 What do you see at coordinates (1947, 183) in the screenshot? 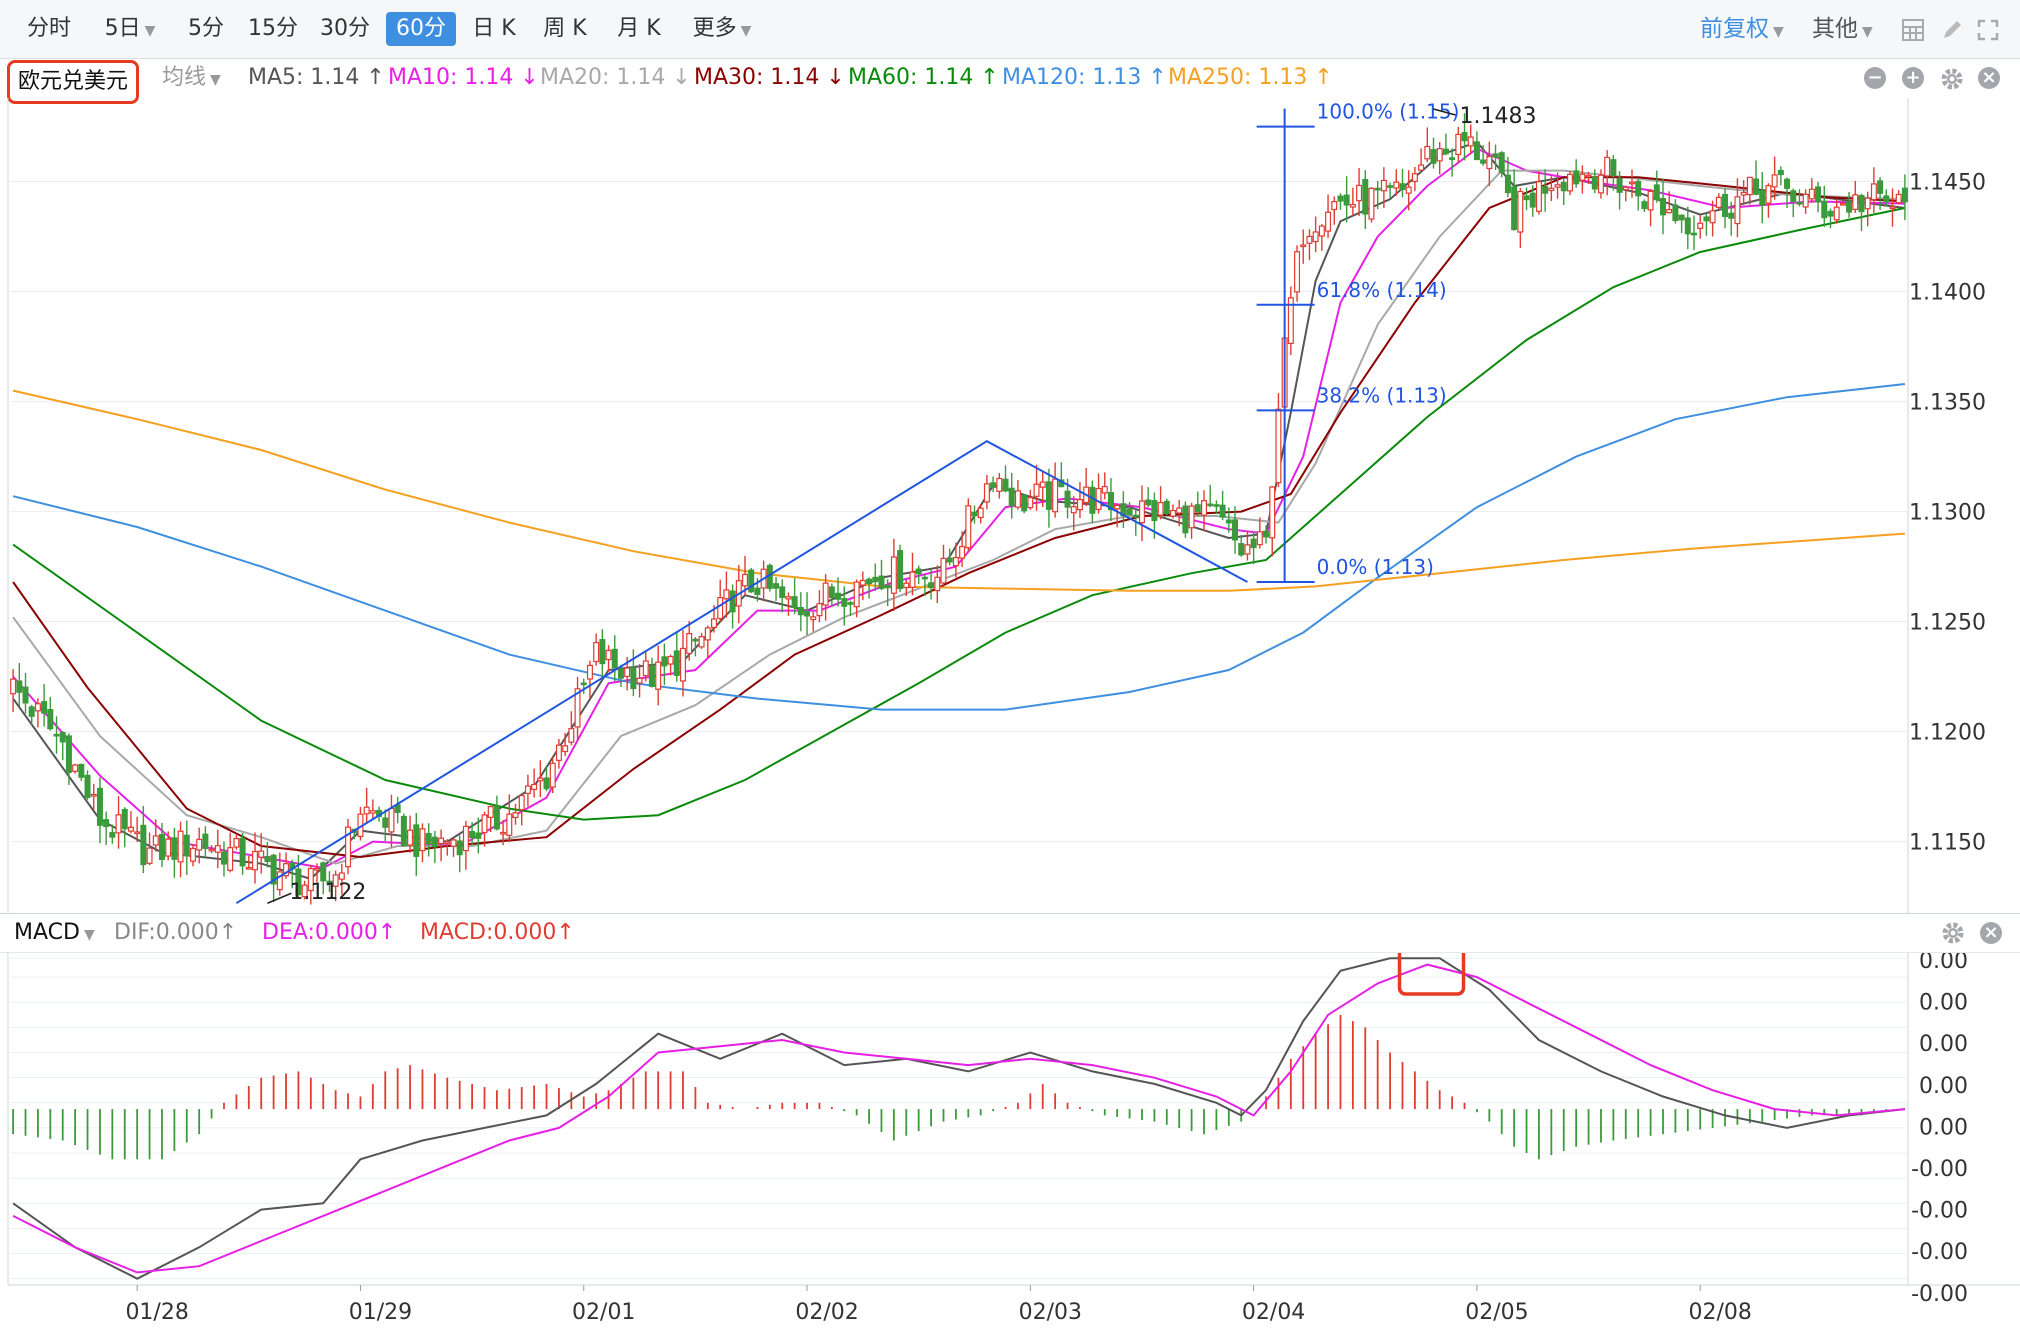
I see `price-tick-label: 1.1450` at bounding box center [1947, 183].